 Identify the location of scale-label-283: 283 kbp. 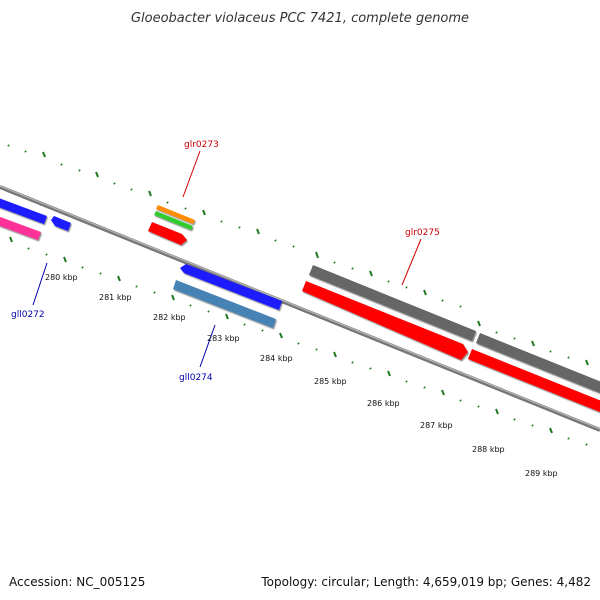
(223, 338).